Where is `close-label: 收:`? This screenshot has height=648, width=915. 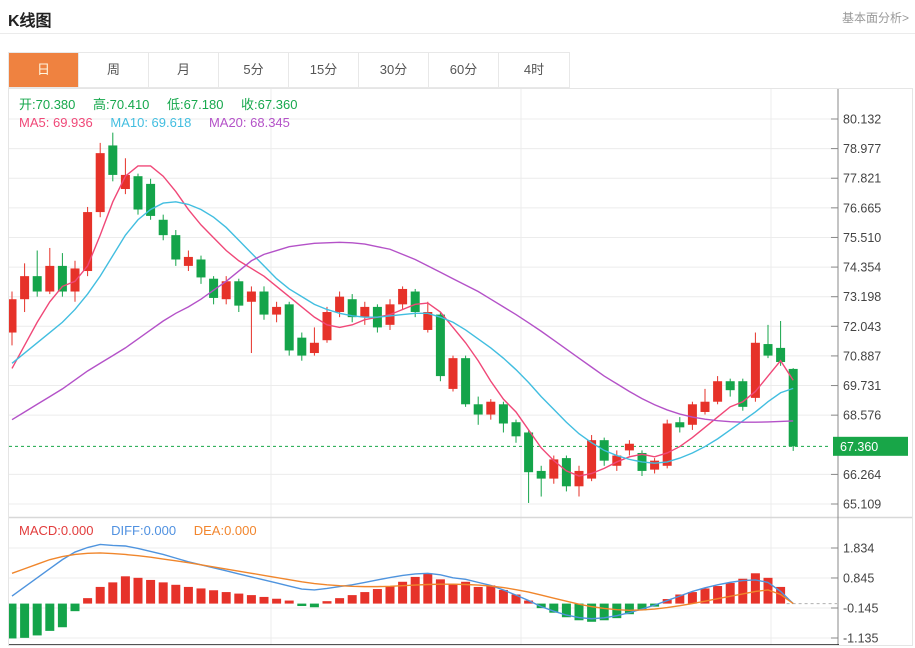 close-label: 收: is located at coordinates (249, 104).